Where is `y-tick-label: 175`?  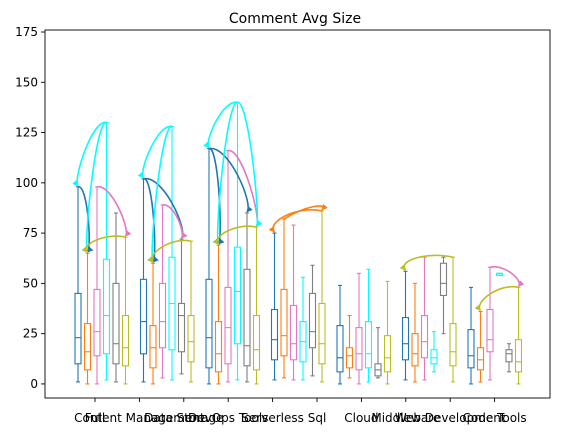
y-tick-label: 175 is located at coordinates (26, 32).